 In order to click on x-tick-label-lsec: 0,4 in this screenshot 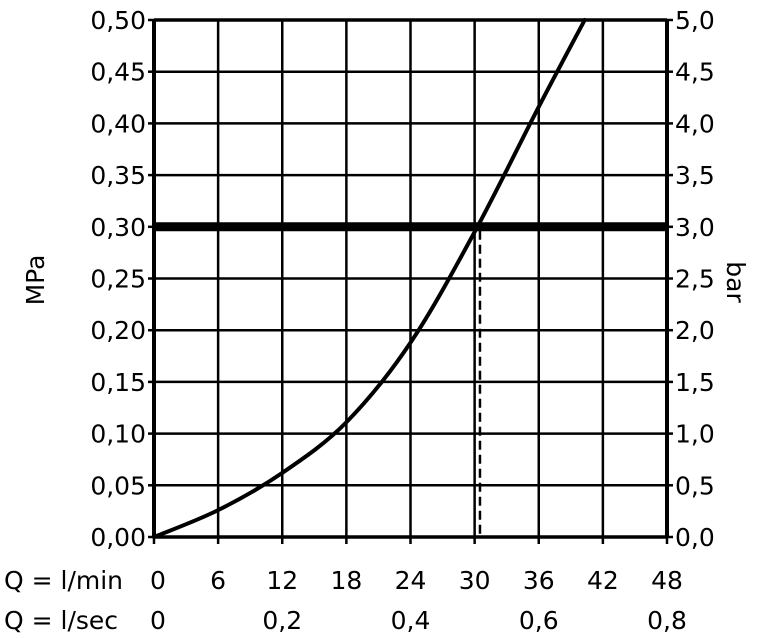, I will do `click(411, 620)`.